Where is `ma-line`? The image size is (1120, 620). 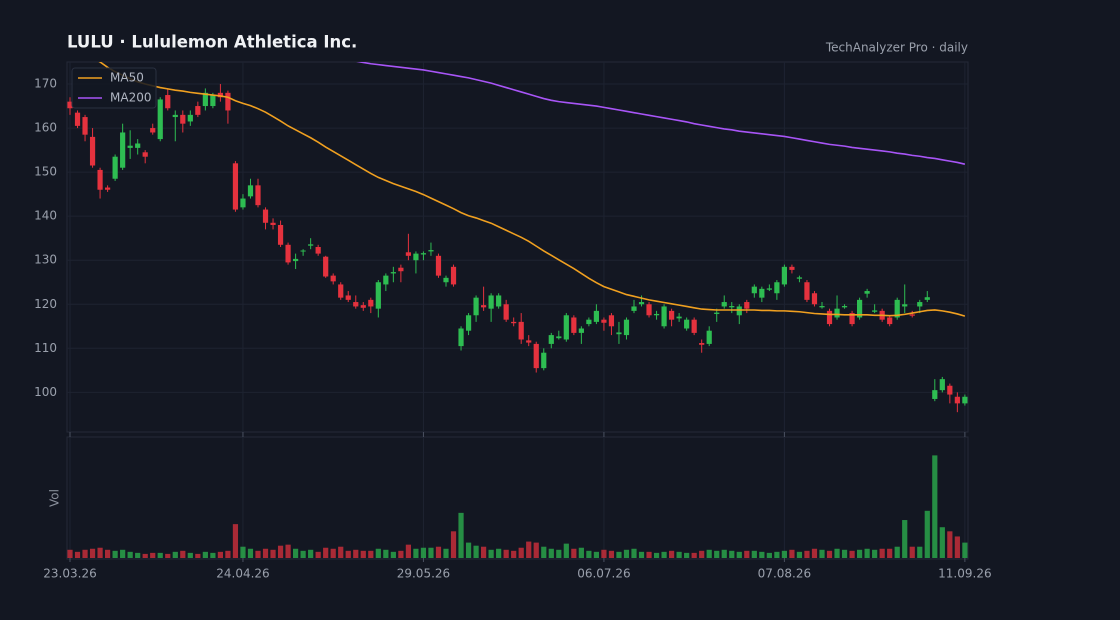 ma-line is located at coordinates (661, 113).